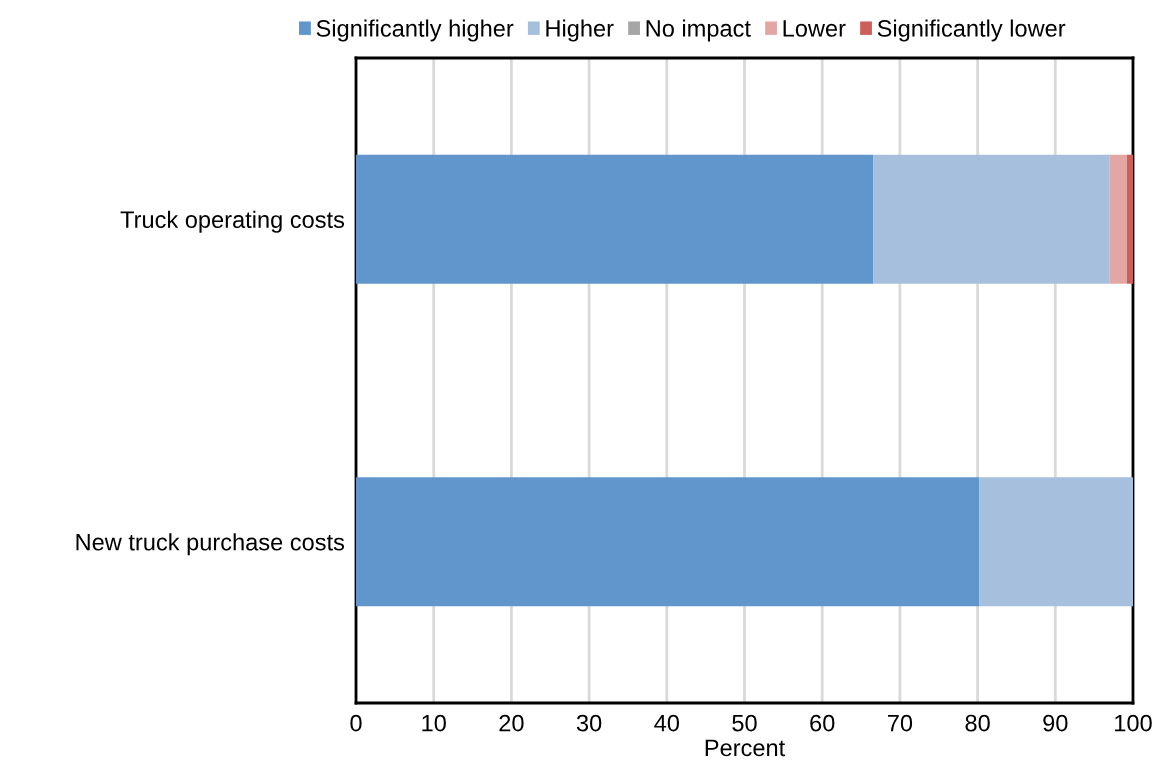 The image size is (1169, 781). What do you see at coordinates (511, 723) in the screenshot?
I see `x-tick-label: 20` at bounding box center [511, 723].